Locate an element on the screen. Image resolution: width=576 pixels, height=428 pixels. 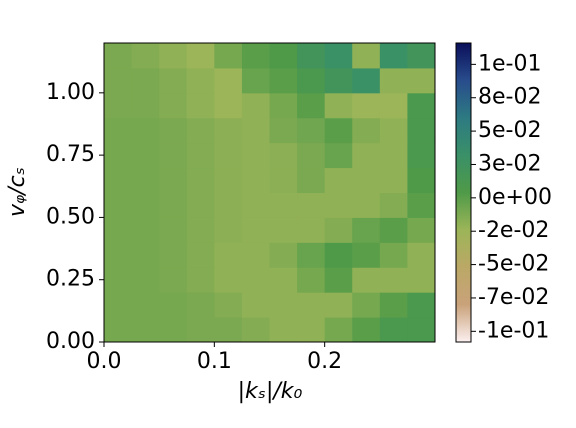
y-tick-label: 1.00 is located at coordinates (70, 92).